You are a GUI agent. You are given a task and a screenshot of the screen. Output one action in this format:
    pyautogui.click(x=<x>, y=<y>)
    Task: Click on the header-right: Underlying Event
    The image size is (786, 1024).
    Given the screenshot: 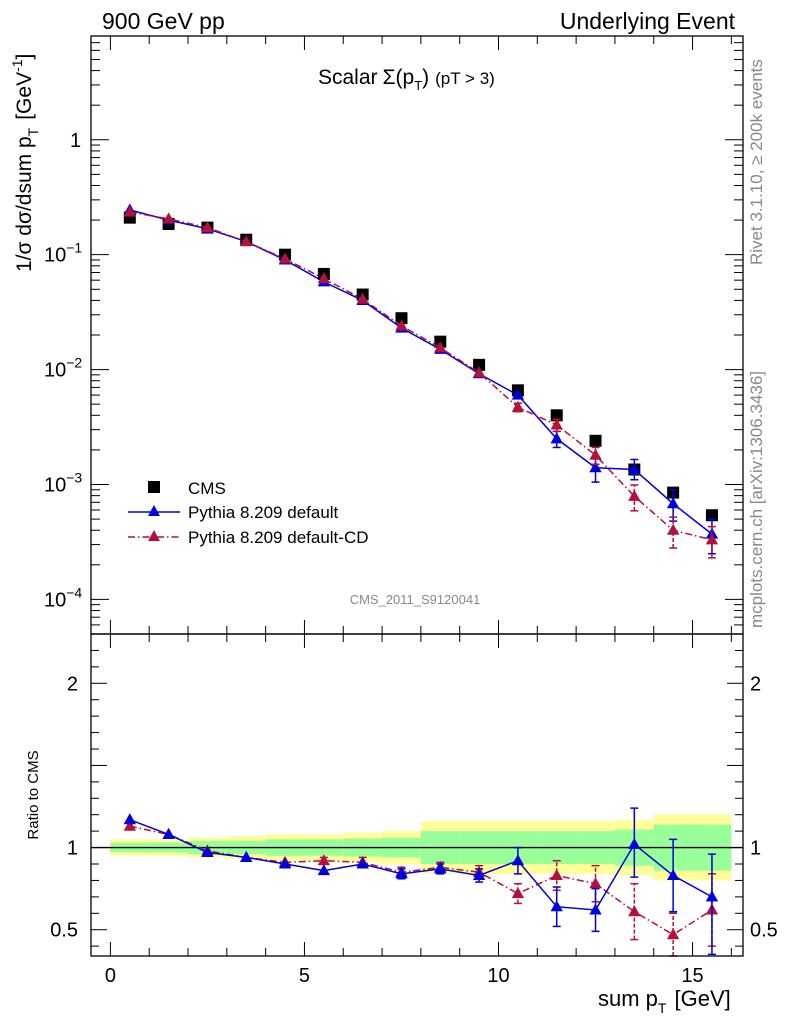 What is the action you would take?
    pyautogui.click(x=648, y=21)
    